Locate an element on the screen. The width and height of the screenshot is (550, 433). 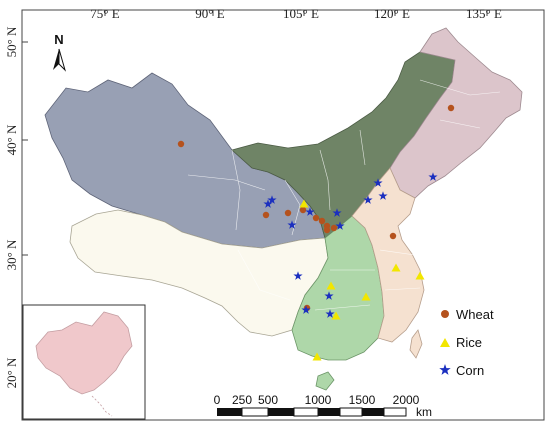
lon-label-75e: 75° E is located at coordinates (104, 13).